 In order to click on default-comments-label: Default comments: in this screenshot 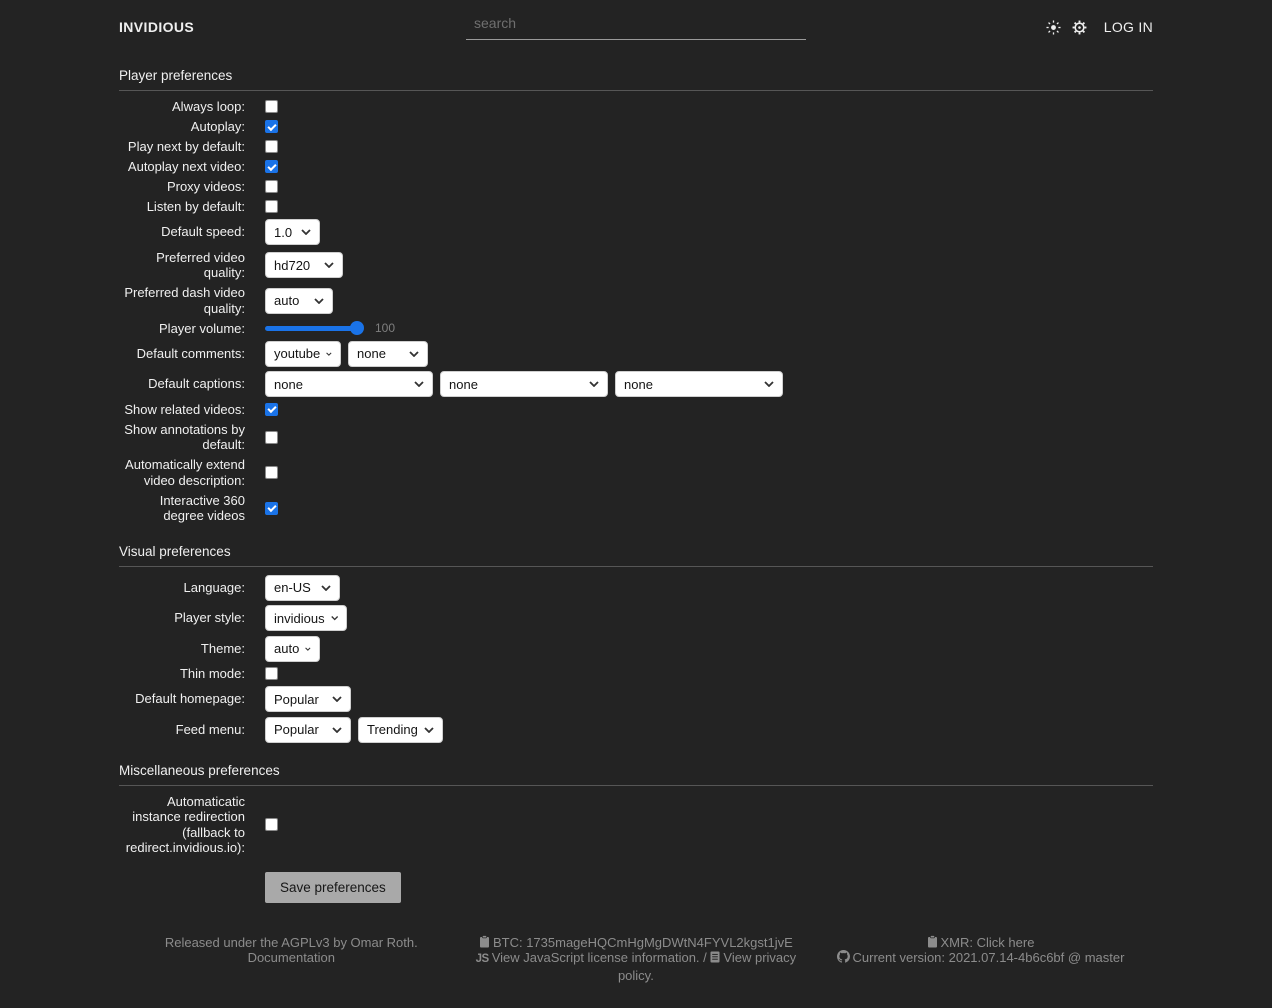, I will do `click(190, 353)`.